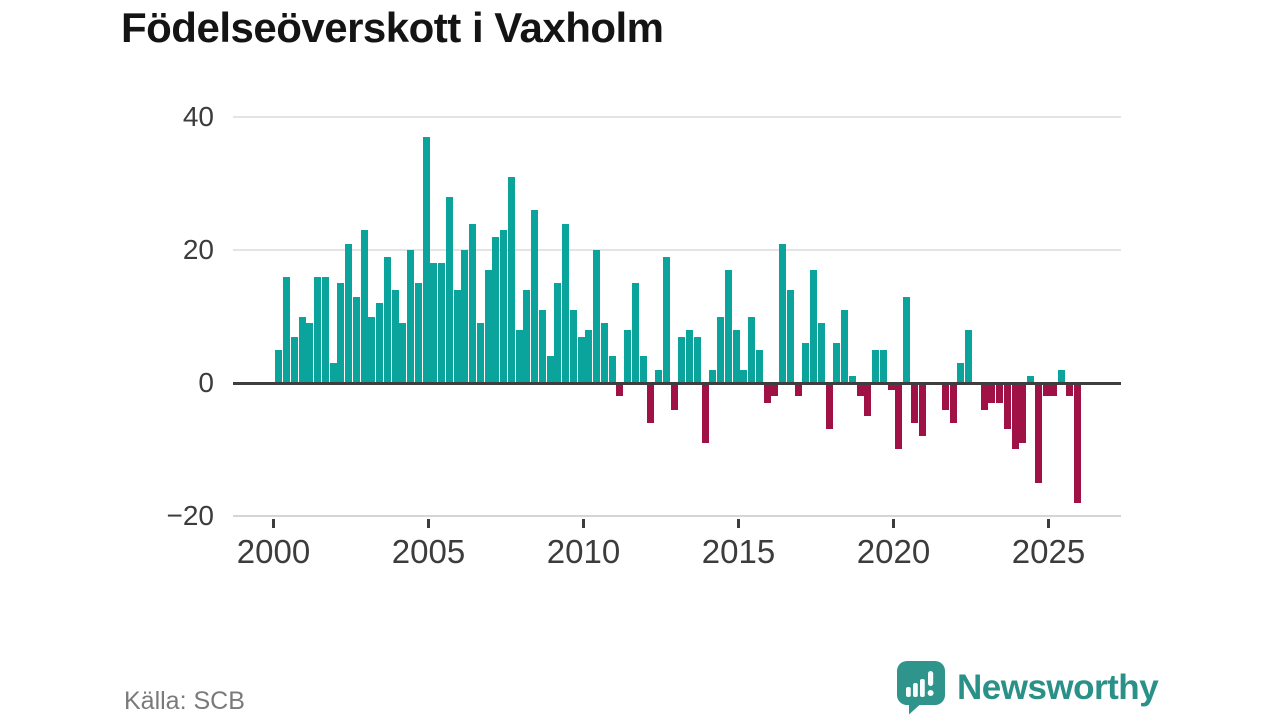  What do you see at coordinates (604, 353) in the screenshot?
I see `bar-2010-Q3` at bounding box center [604, 353].